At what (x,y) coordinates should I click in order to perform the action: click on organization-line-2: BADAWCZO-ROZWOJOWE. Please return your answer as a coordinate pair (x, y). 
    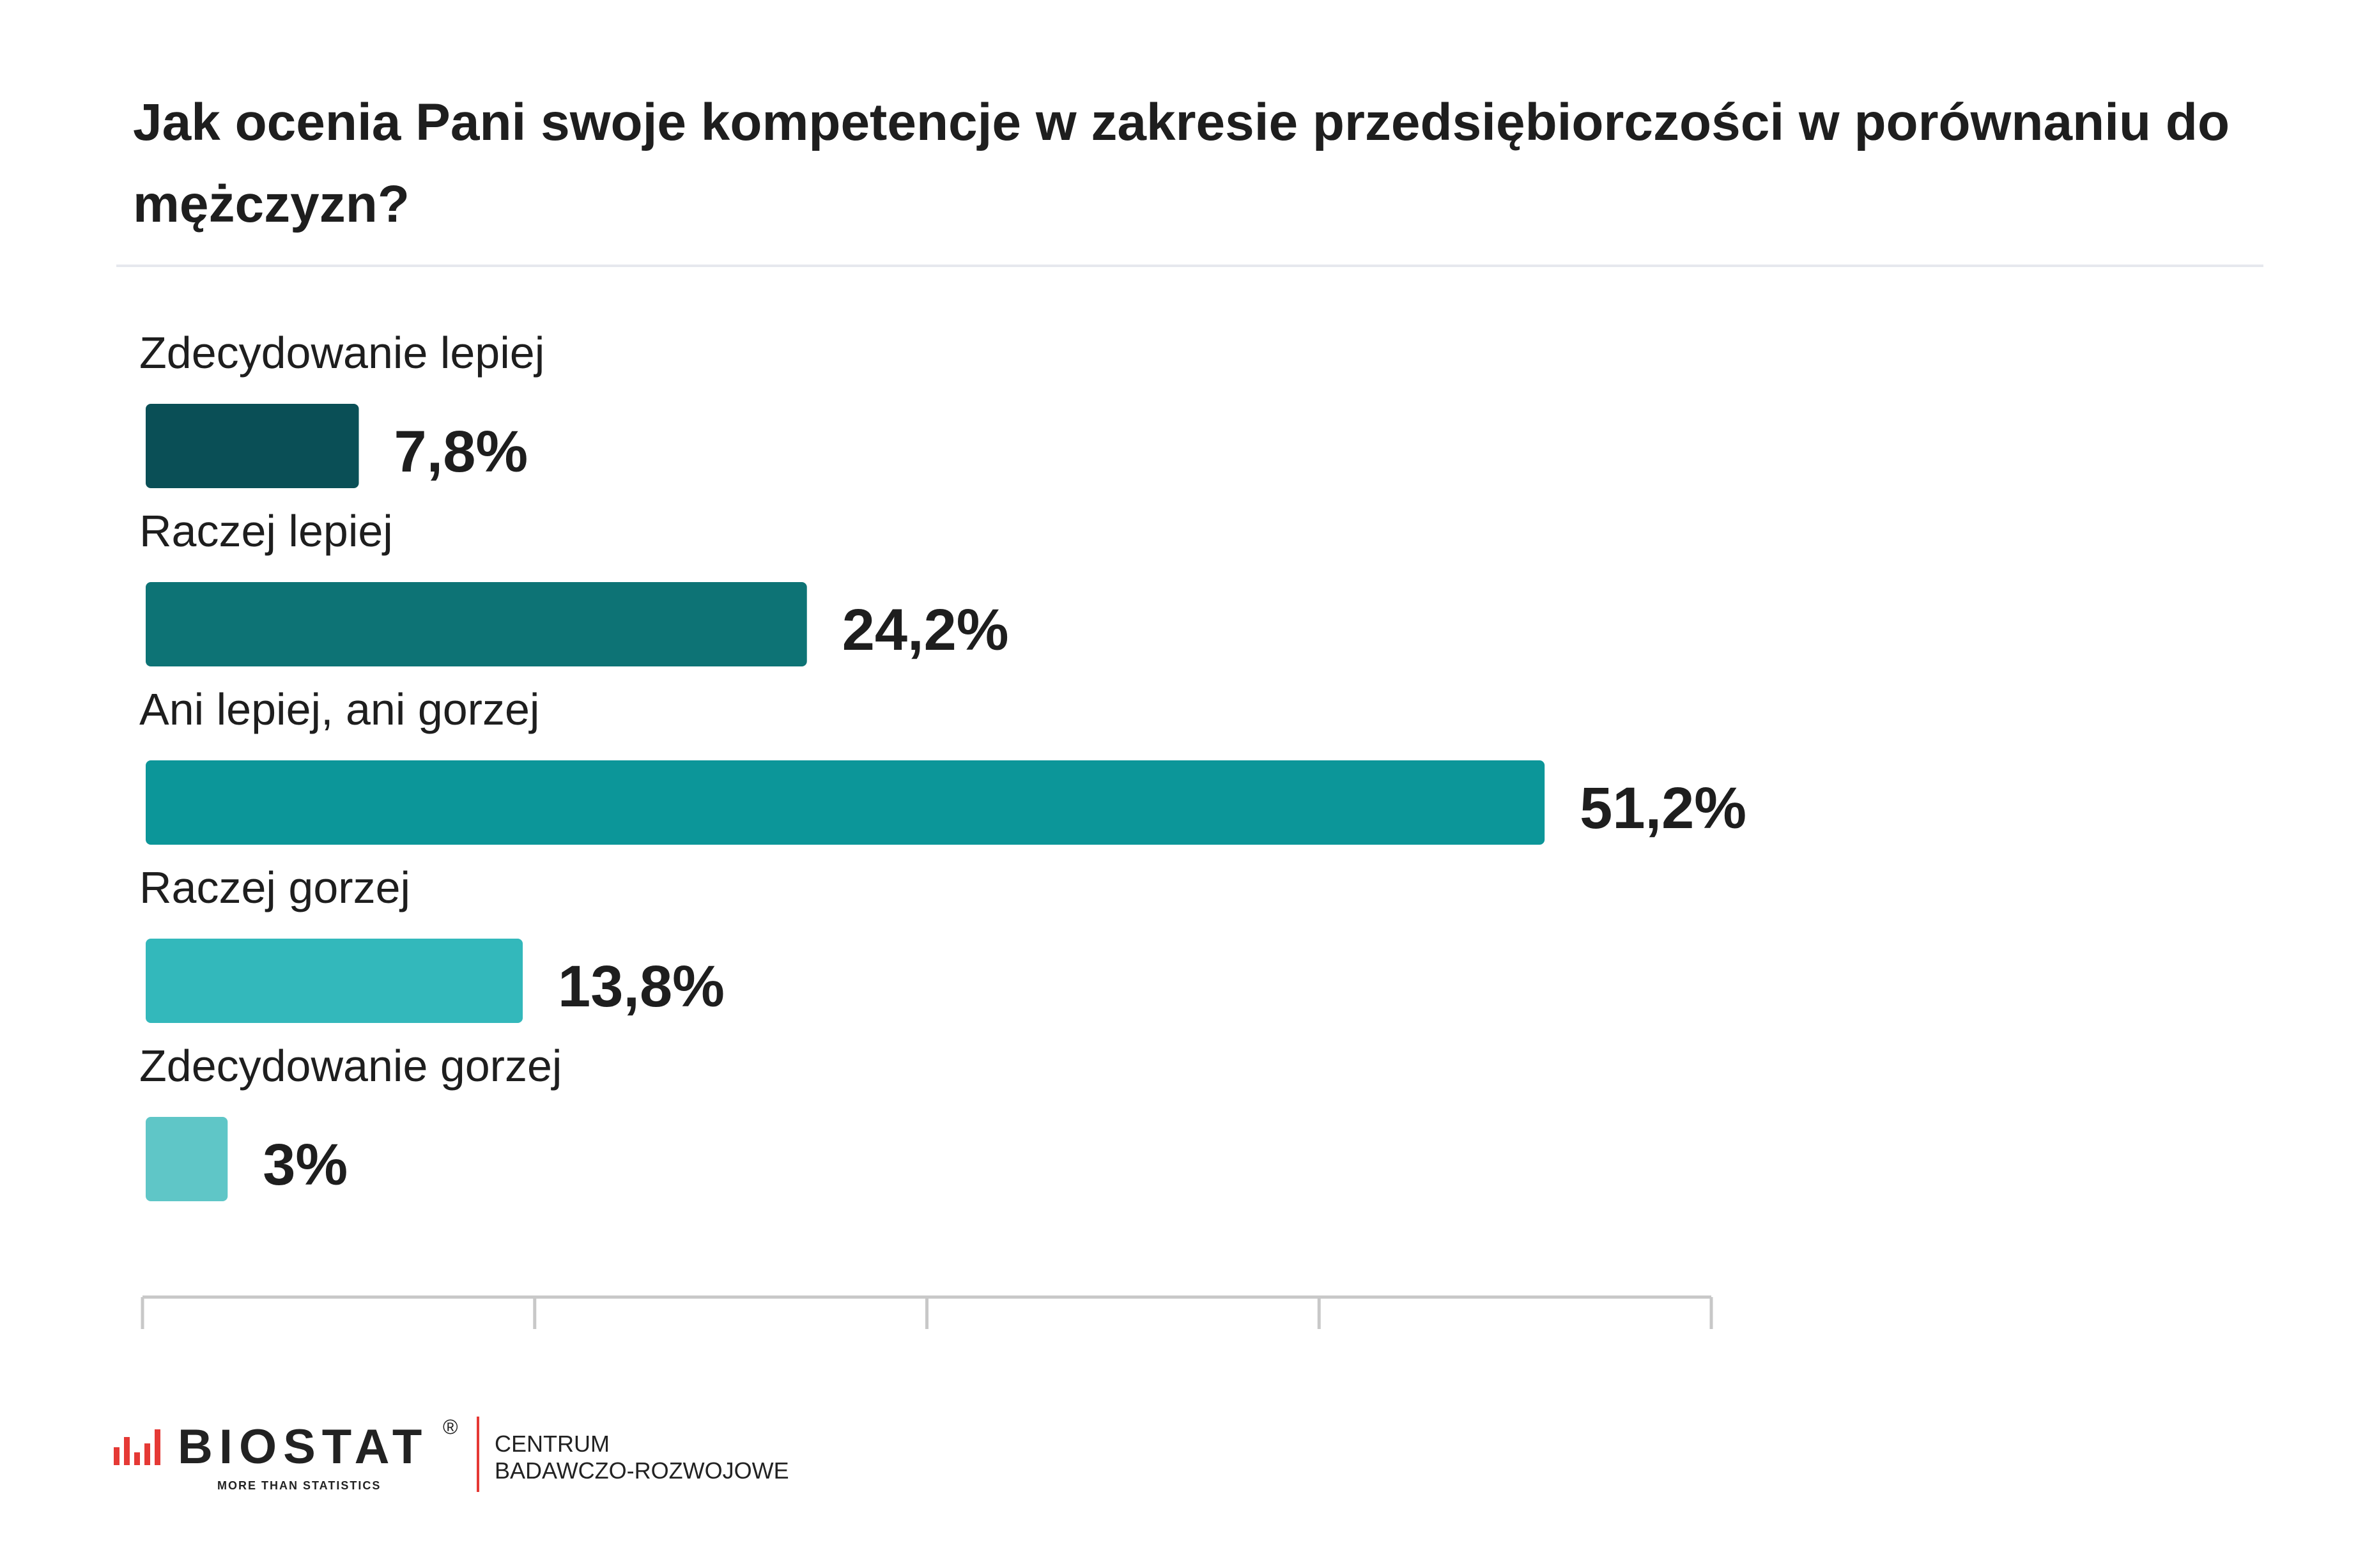
    Looking at the image, I should click on (642, 1470).